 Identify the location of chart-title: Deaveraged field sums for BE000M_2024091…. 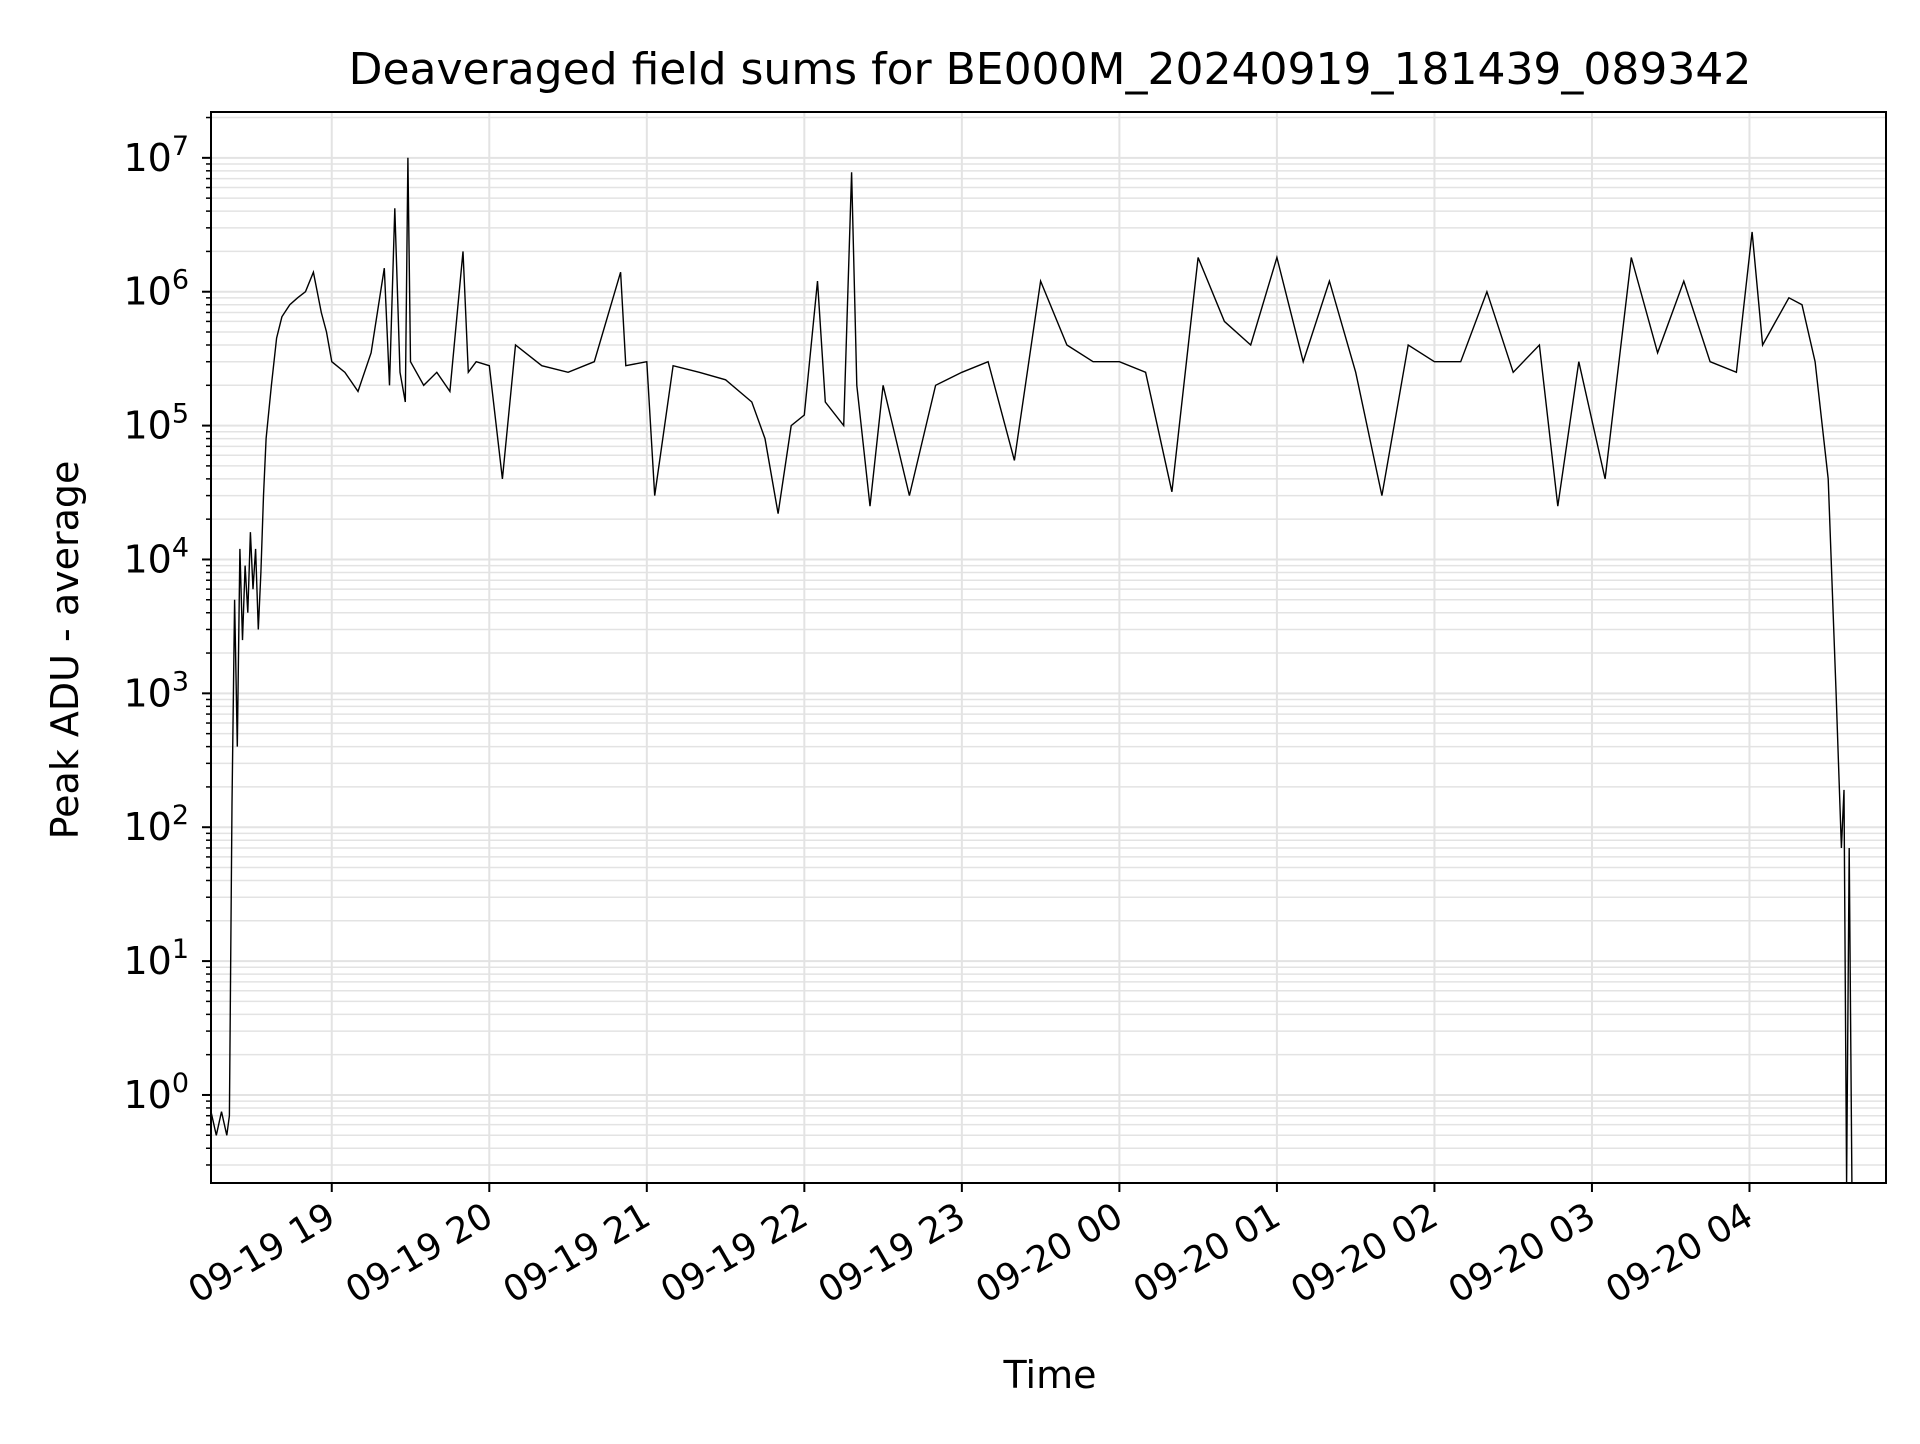
(1050, 69).